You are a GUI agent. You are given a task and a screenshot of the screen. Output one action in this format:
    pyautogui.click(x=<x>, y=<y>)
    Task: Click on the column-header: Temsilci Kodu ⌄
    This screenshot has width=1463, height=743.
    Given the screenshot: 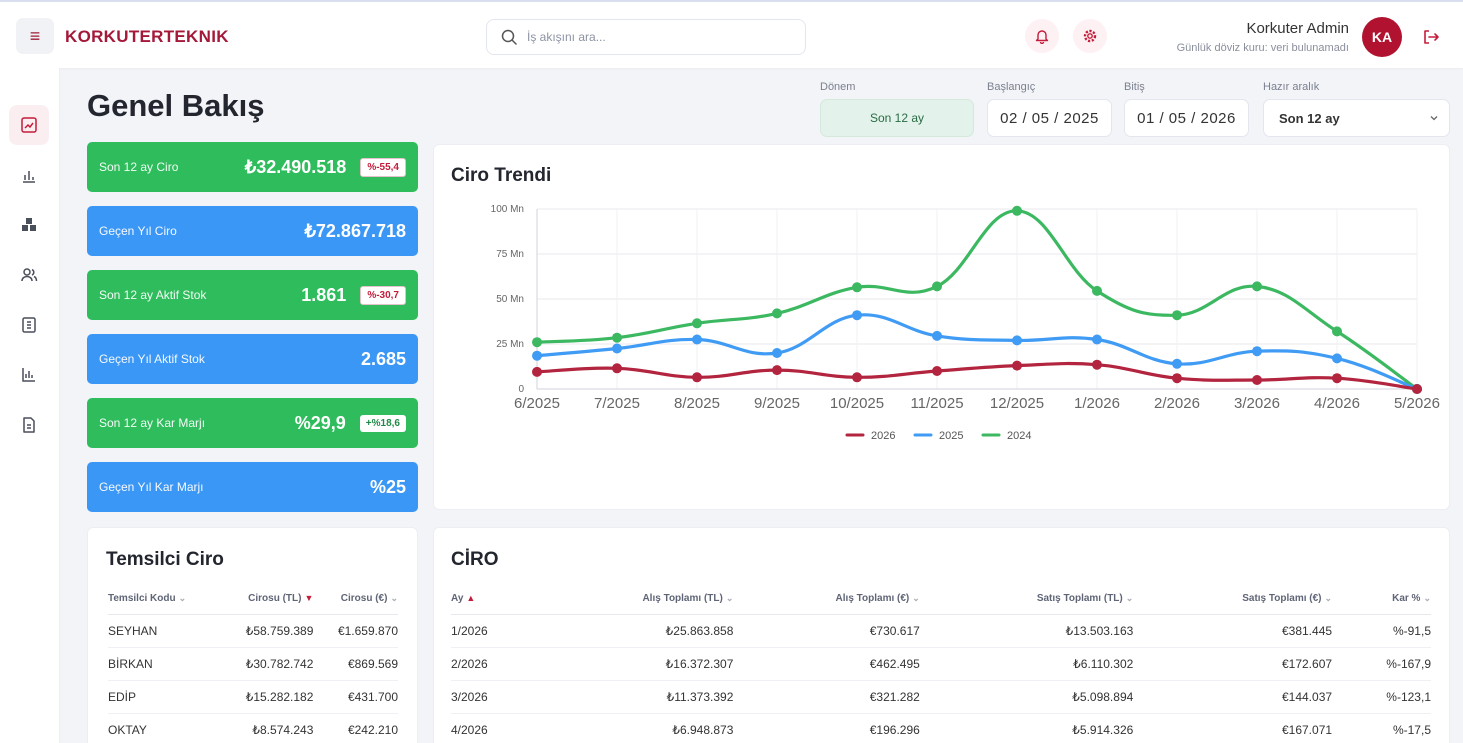 What is the action you would take?
    pyautogui.click(x=163, y=599)
    